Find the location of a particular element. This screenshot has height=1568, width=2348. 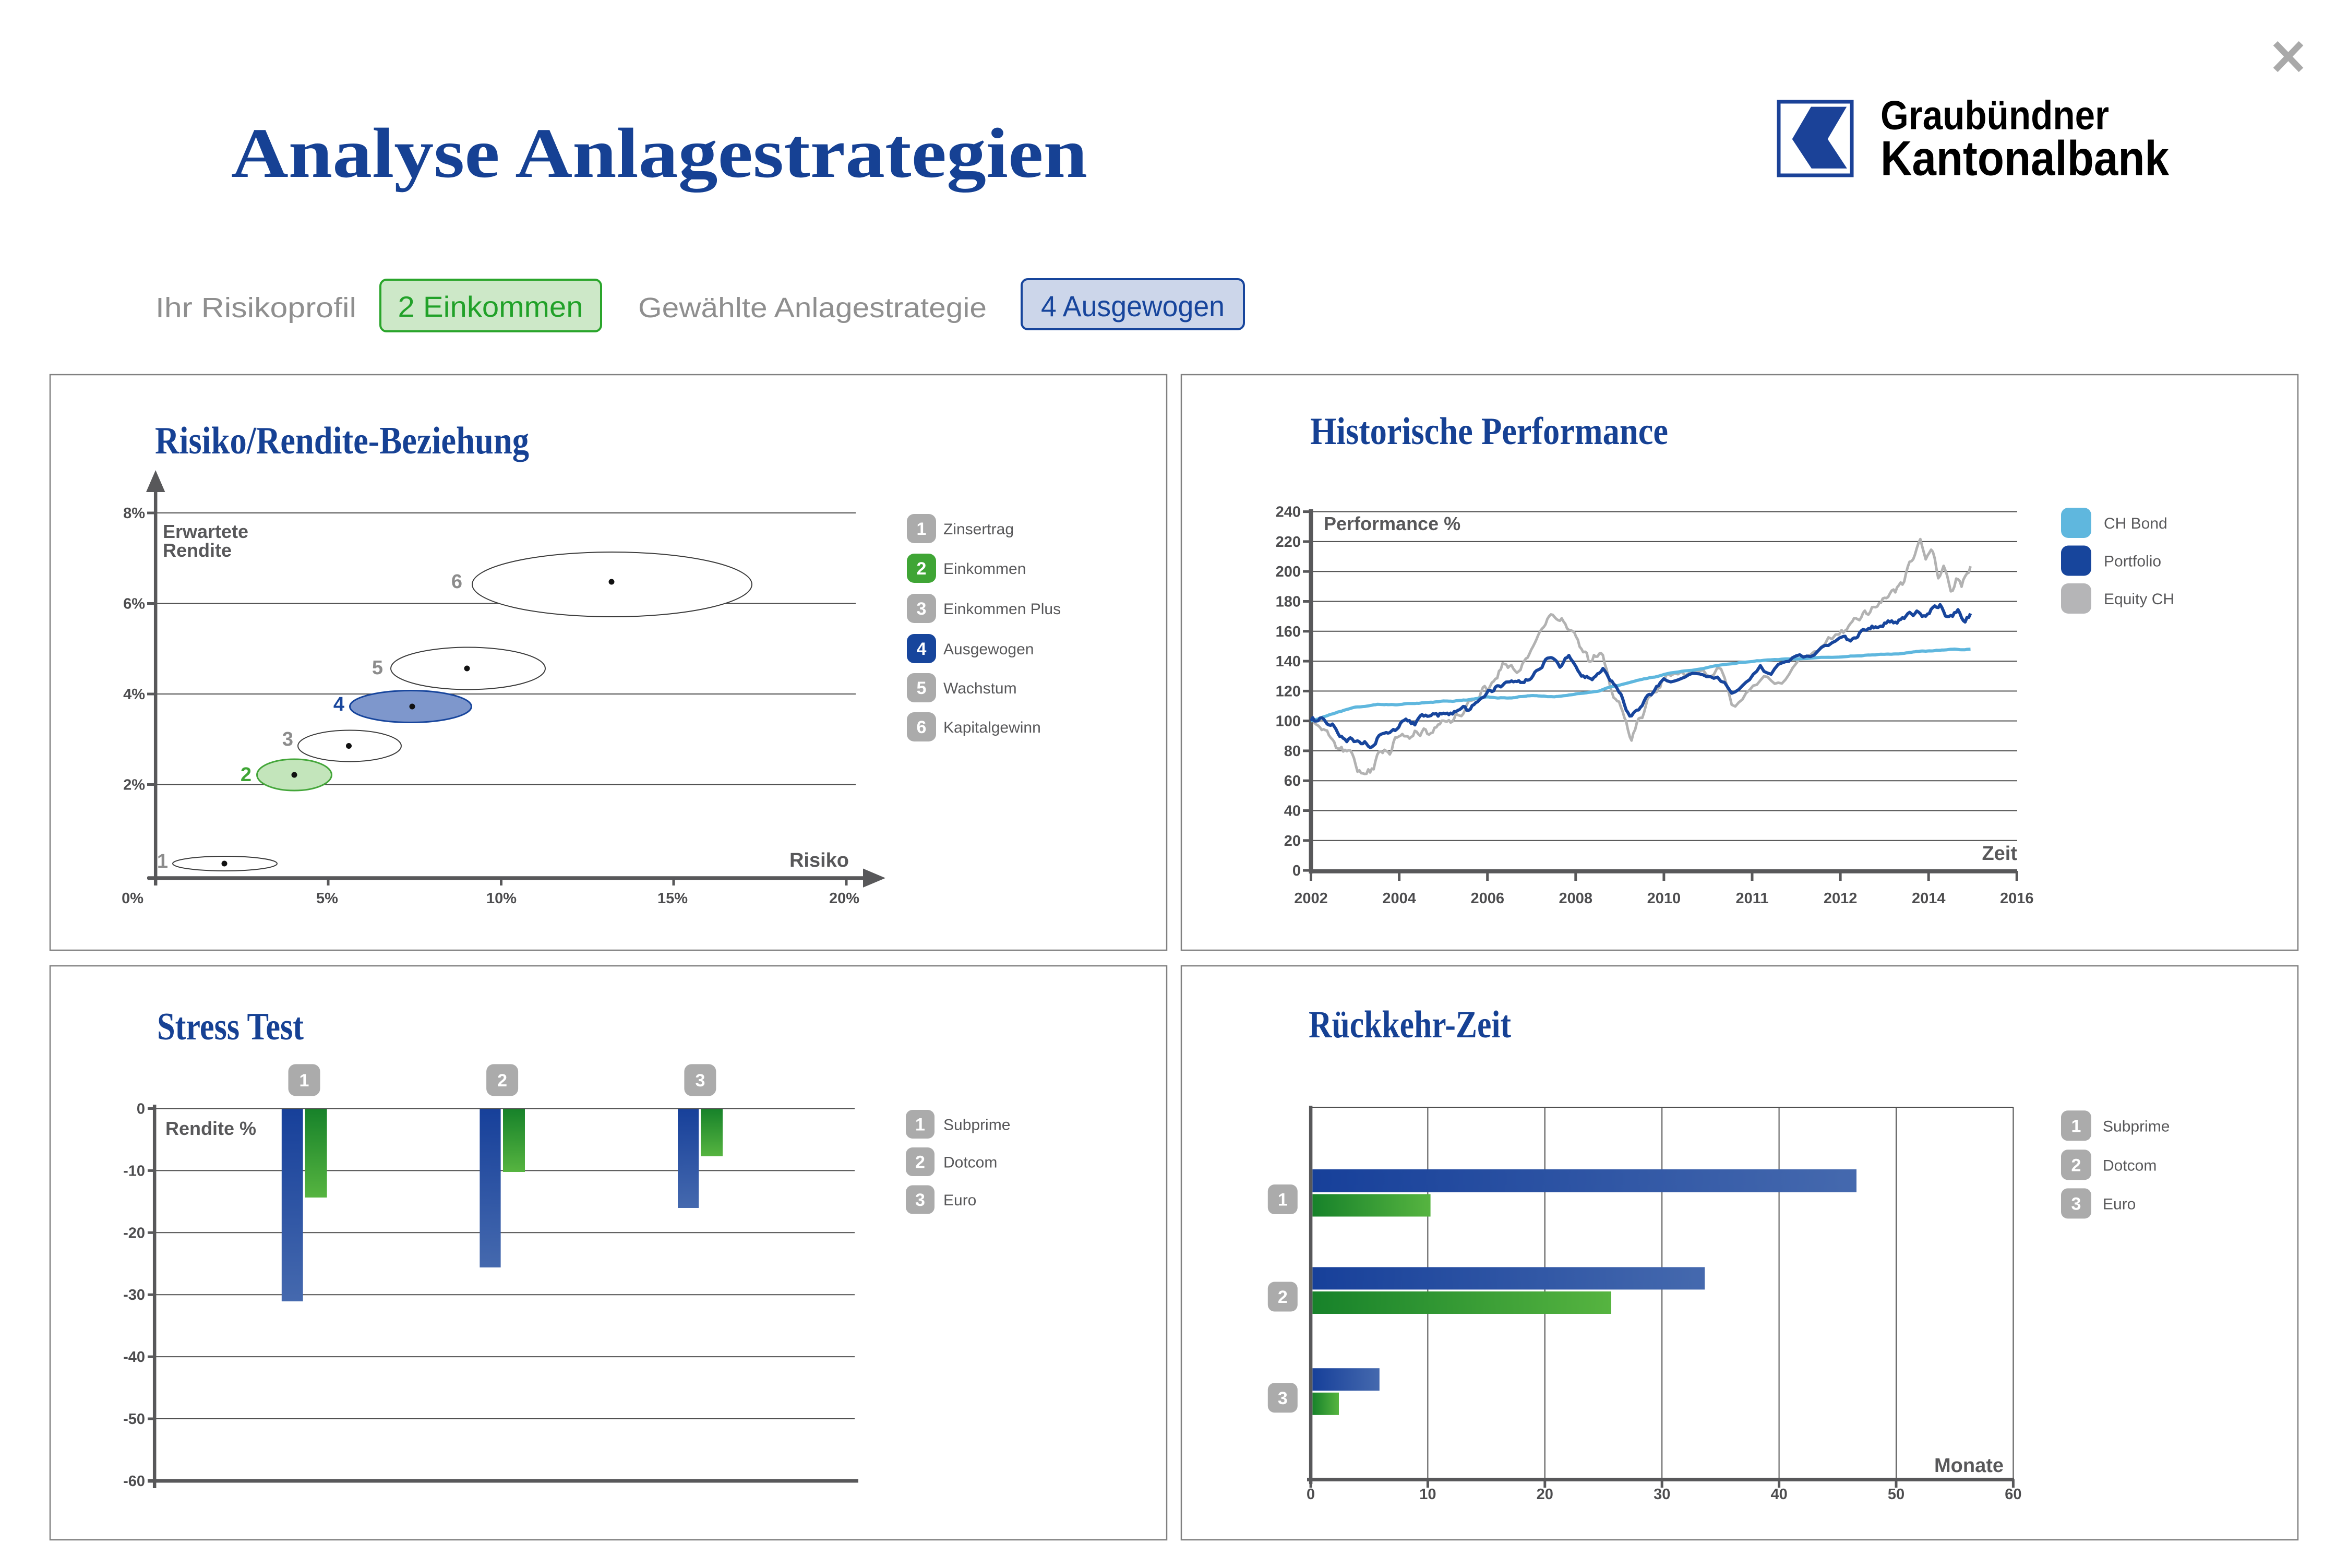

svg-text: 2002 is located at coordinates (1311, 899).